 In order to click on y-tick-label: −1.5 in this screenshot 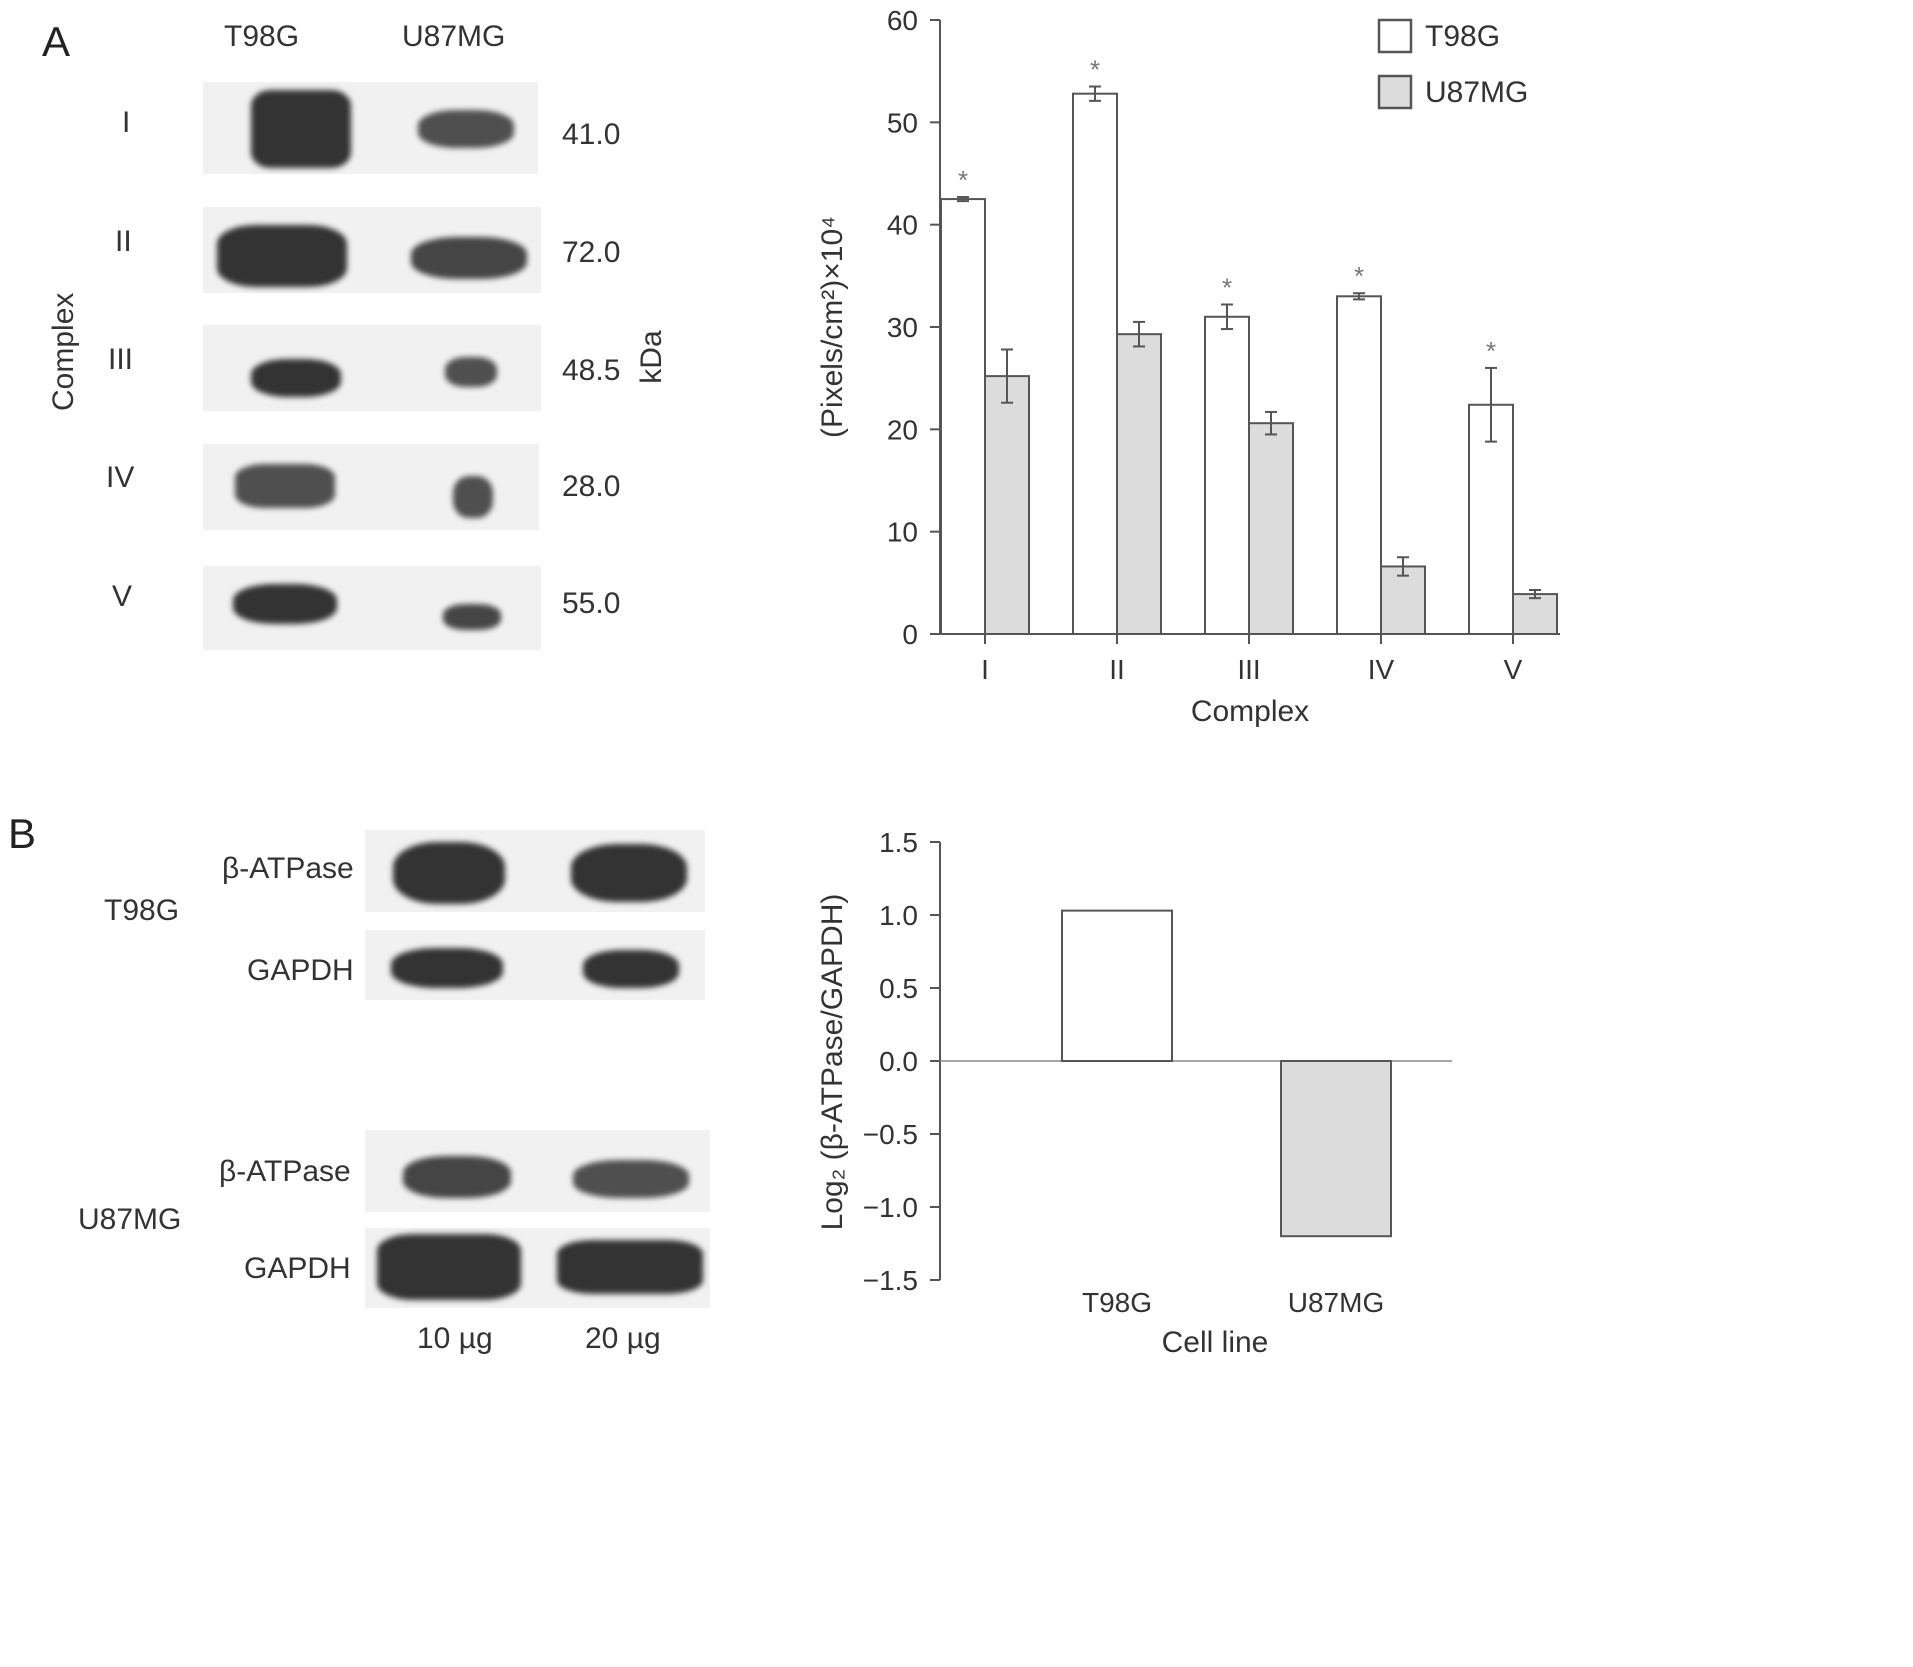, I will do `click(890, 1280)`.